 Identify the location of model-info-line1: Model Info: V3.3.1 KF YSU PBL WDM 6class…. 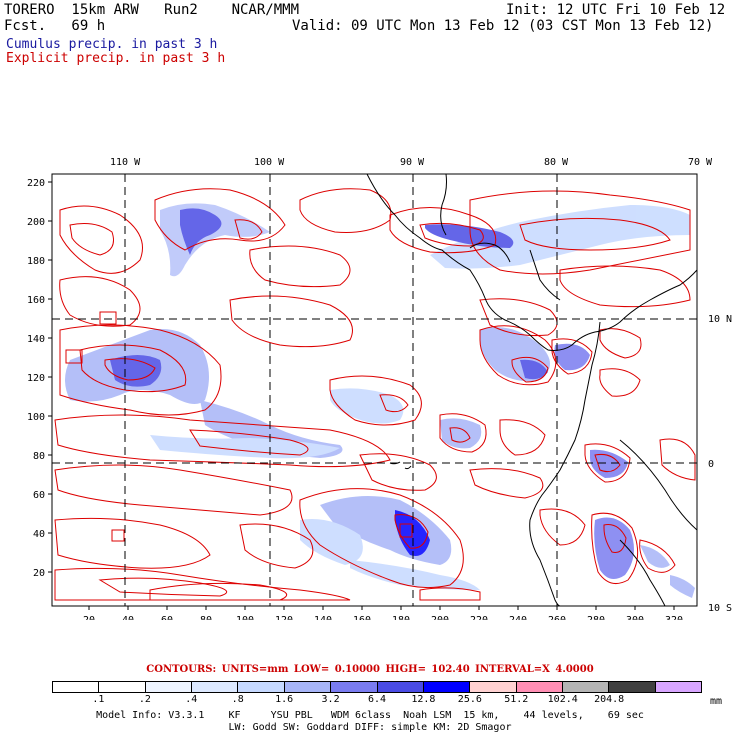
(370, 715).